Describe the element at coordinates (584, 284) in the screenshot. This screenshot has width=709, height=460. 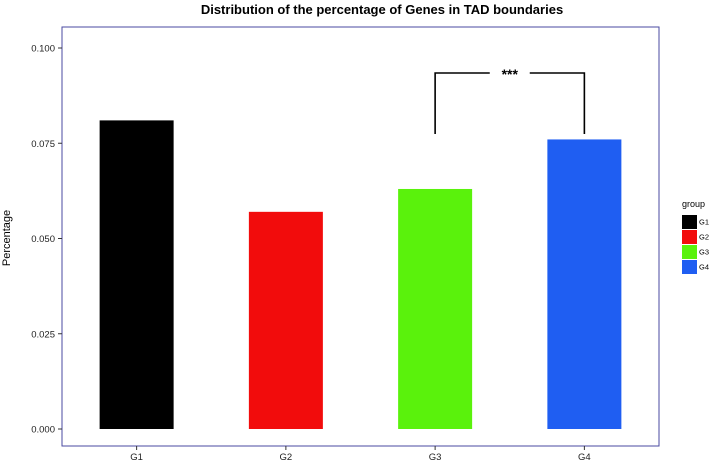
I see `bar-g4` at that location.